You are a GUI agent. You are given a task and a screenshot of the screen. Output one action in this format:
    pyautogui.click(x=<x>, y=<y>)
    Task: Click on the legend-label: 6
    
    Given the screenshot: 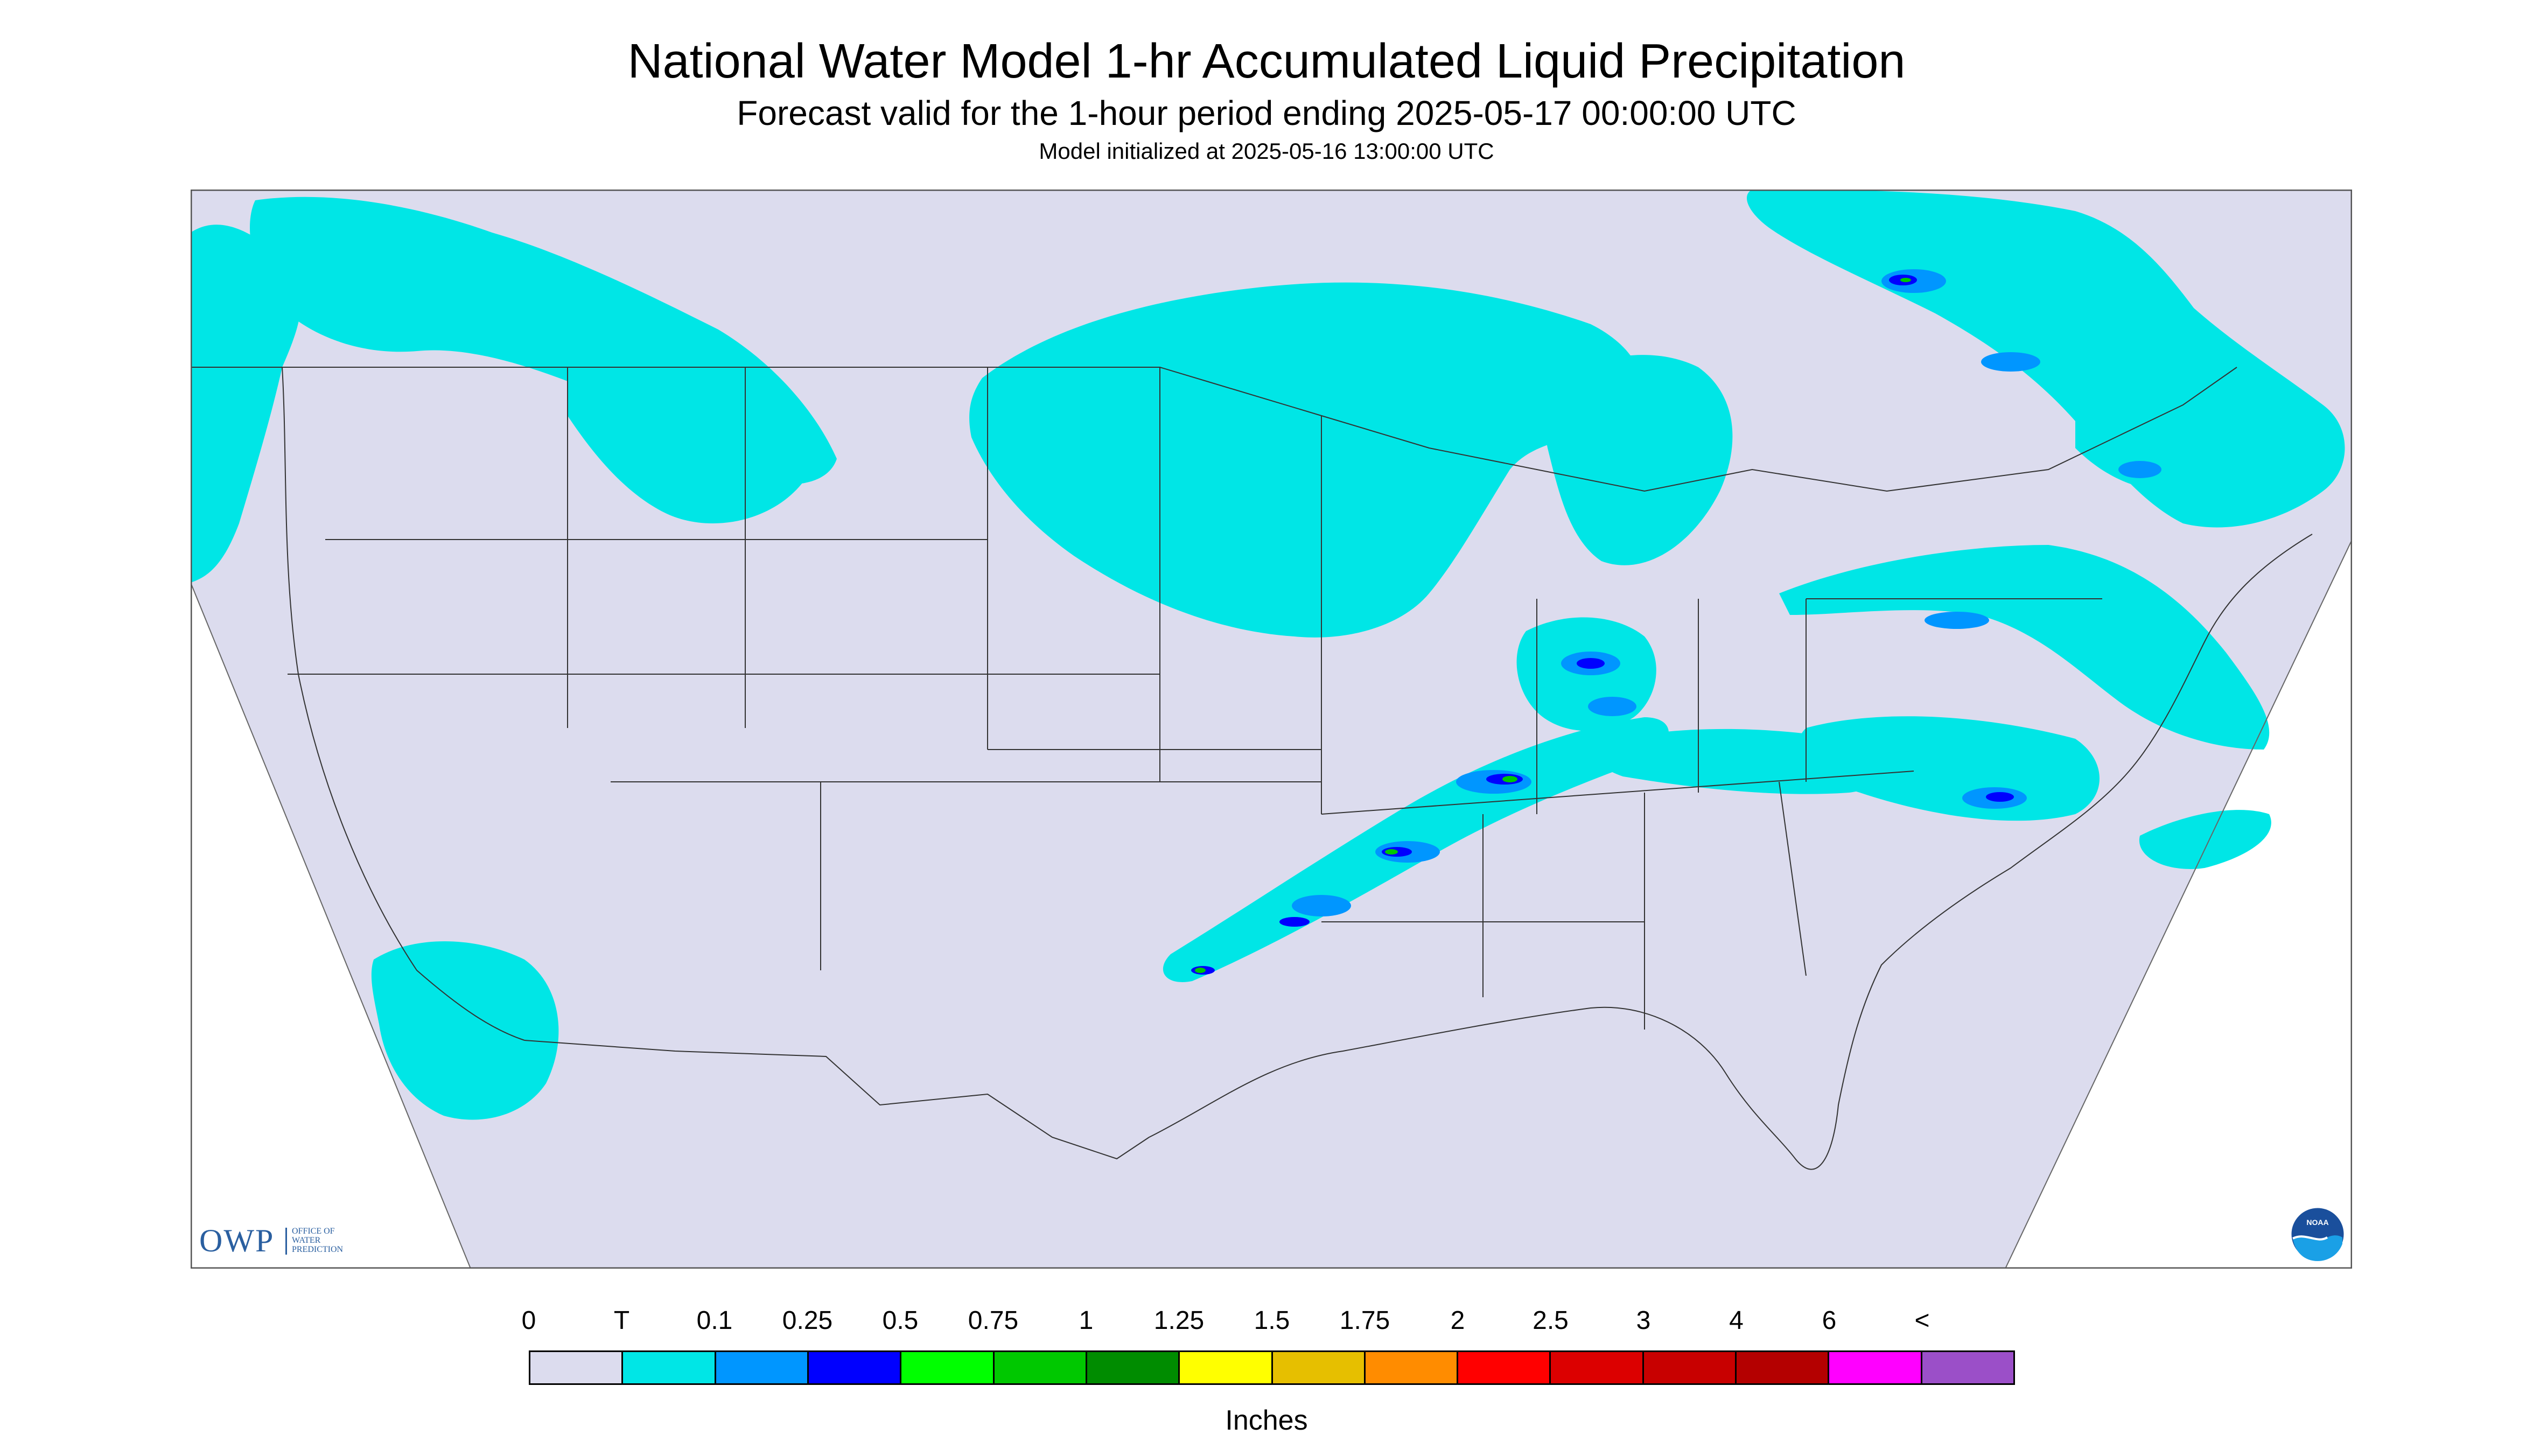 What is the action you would take?
    pyautogui.click(x=1829, y=1320)
    